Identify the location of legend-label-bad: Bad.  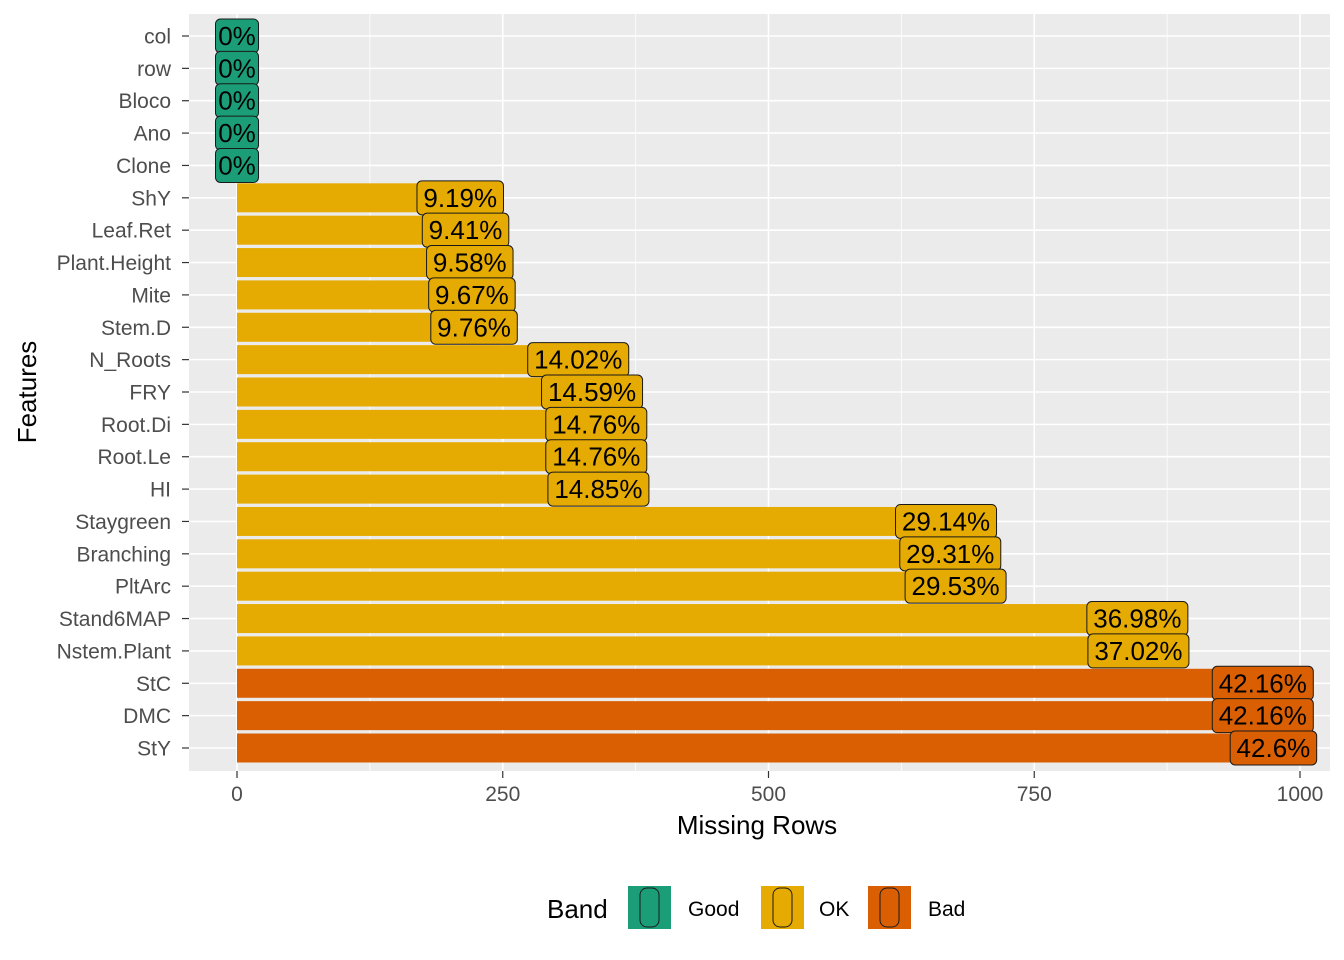
(946, 909).